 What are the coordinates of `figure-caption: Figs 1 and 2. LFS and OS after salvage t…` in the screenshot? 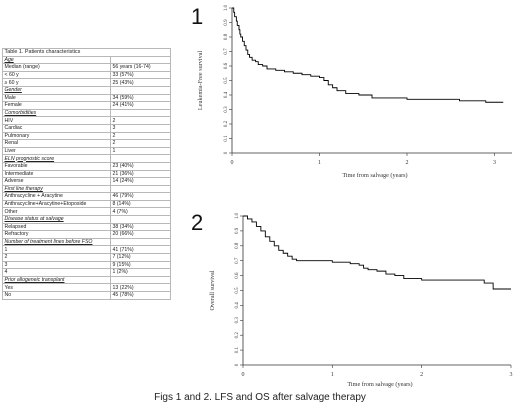 It's located at (260, 397).